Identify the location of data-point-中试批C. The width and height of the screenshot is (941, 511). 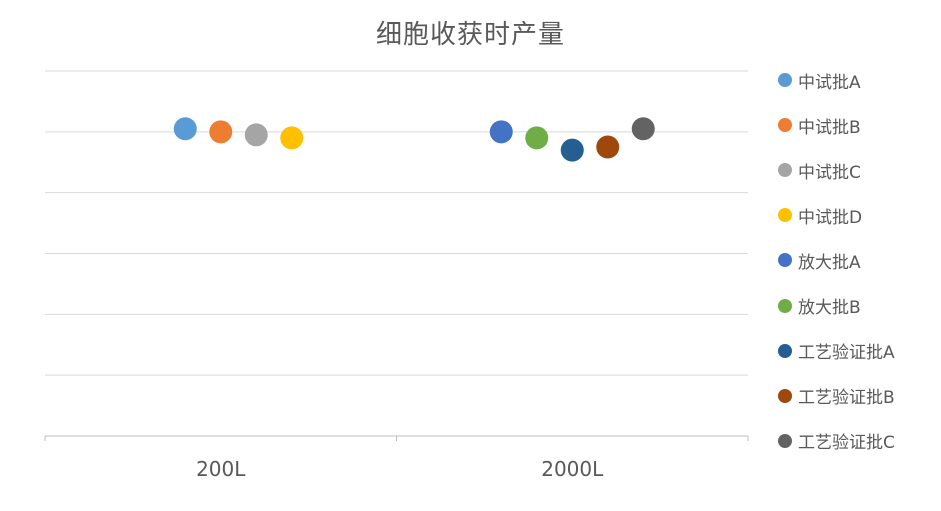
(256, 135).